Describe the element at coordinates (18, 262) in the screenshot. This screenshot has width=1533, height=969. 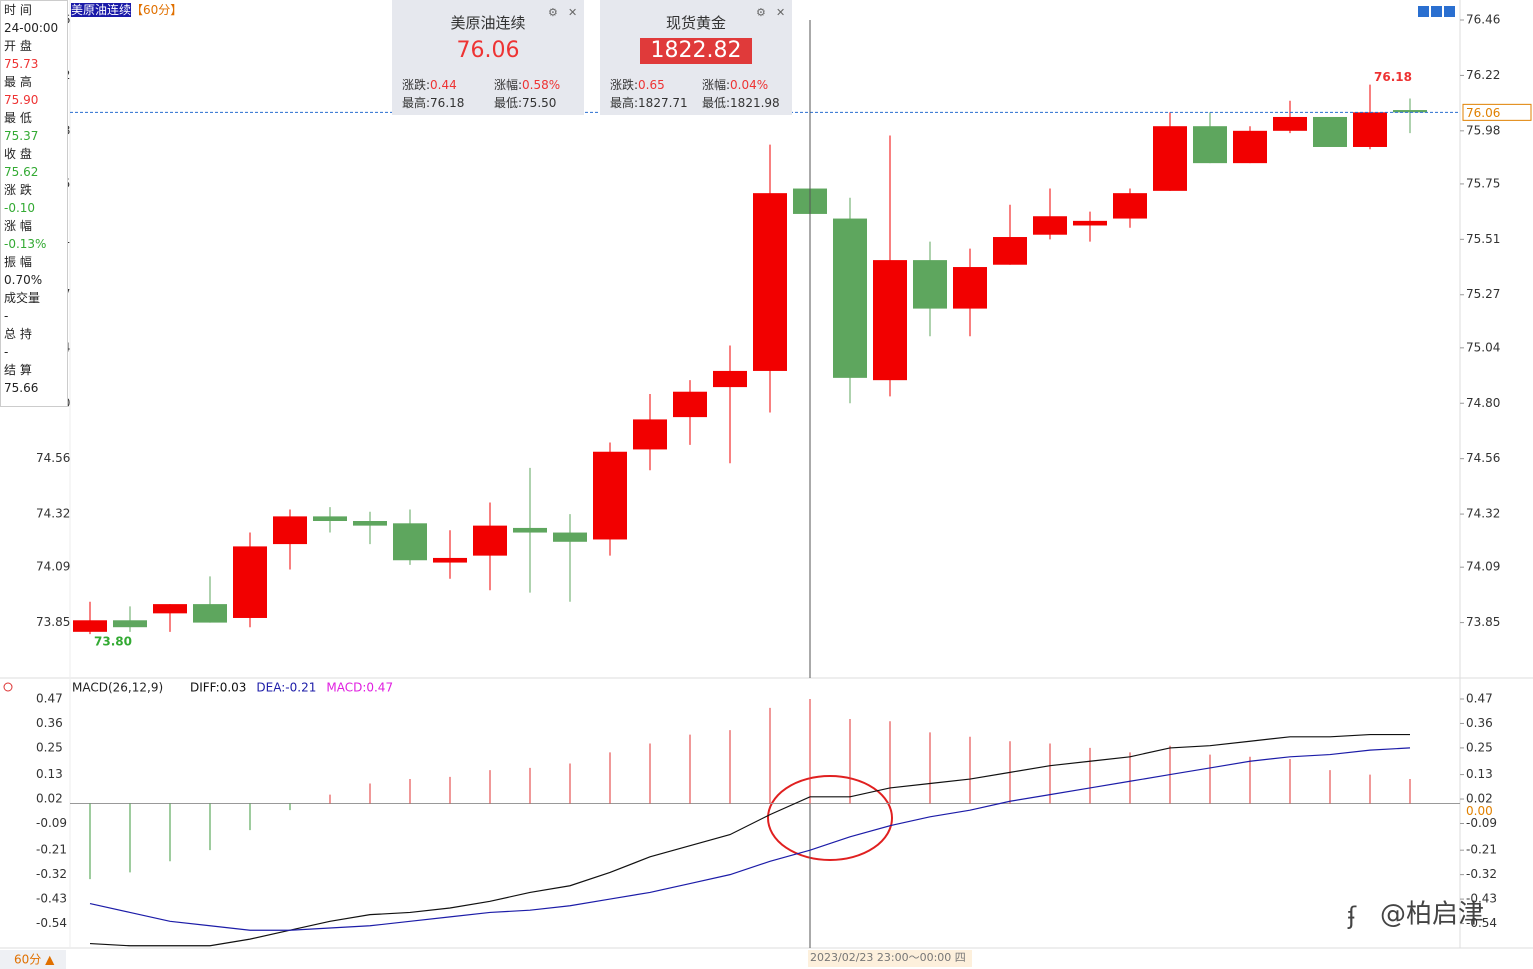
I see `info-label: 振 幅` at that location.